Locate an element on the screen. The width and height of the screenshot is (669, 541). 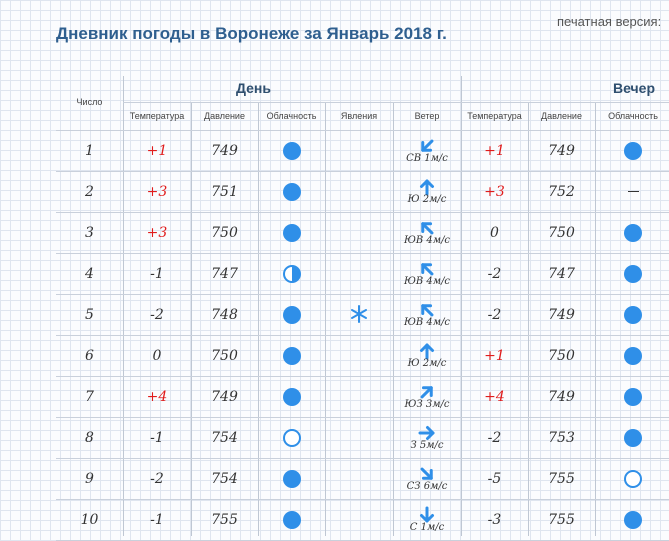
cell-et: 0 is located at coordinates (494, 232).